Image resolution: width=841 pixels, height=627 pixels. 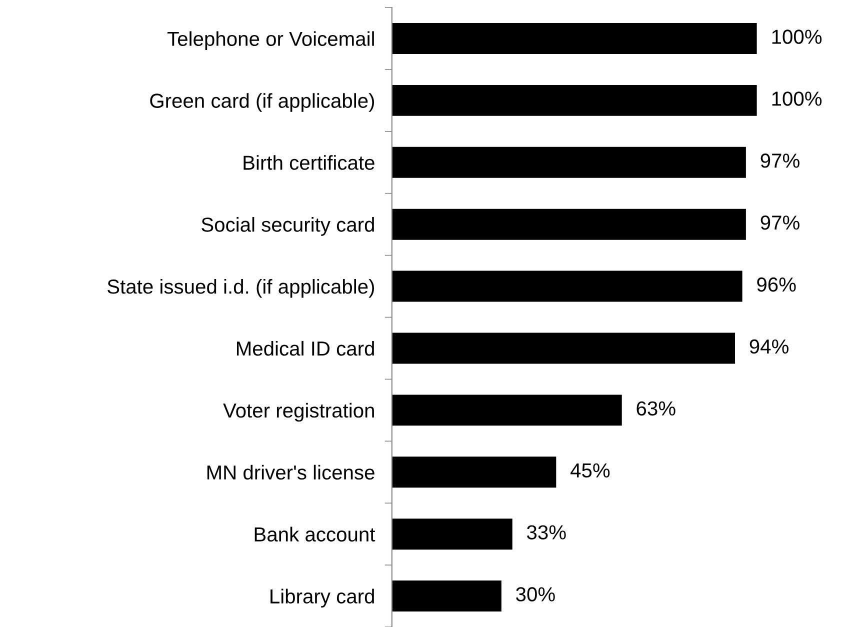 I want to click on y-tick-label: Green card (if applicable), so click(x=262, y=102).